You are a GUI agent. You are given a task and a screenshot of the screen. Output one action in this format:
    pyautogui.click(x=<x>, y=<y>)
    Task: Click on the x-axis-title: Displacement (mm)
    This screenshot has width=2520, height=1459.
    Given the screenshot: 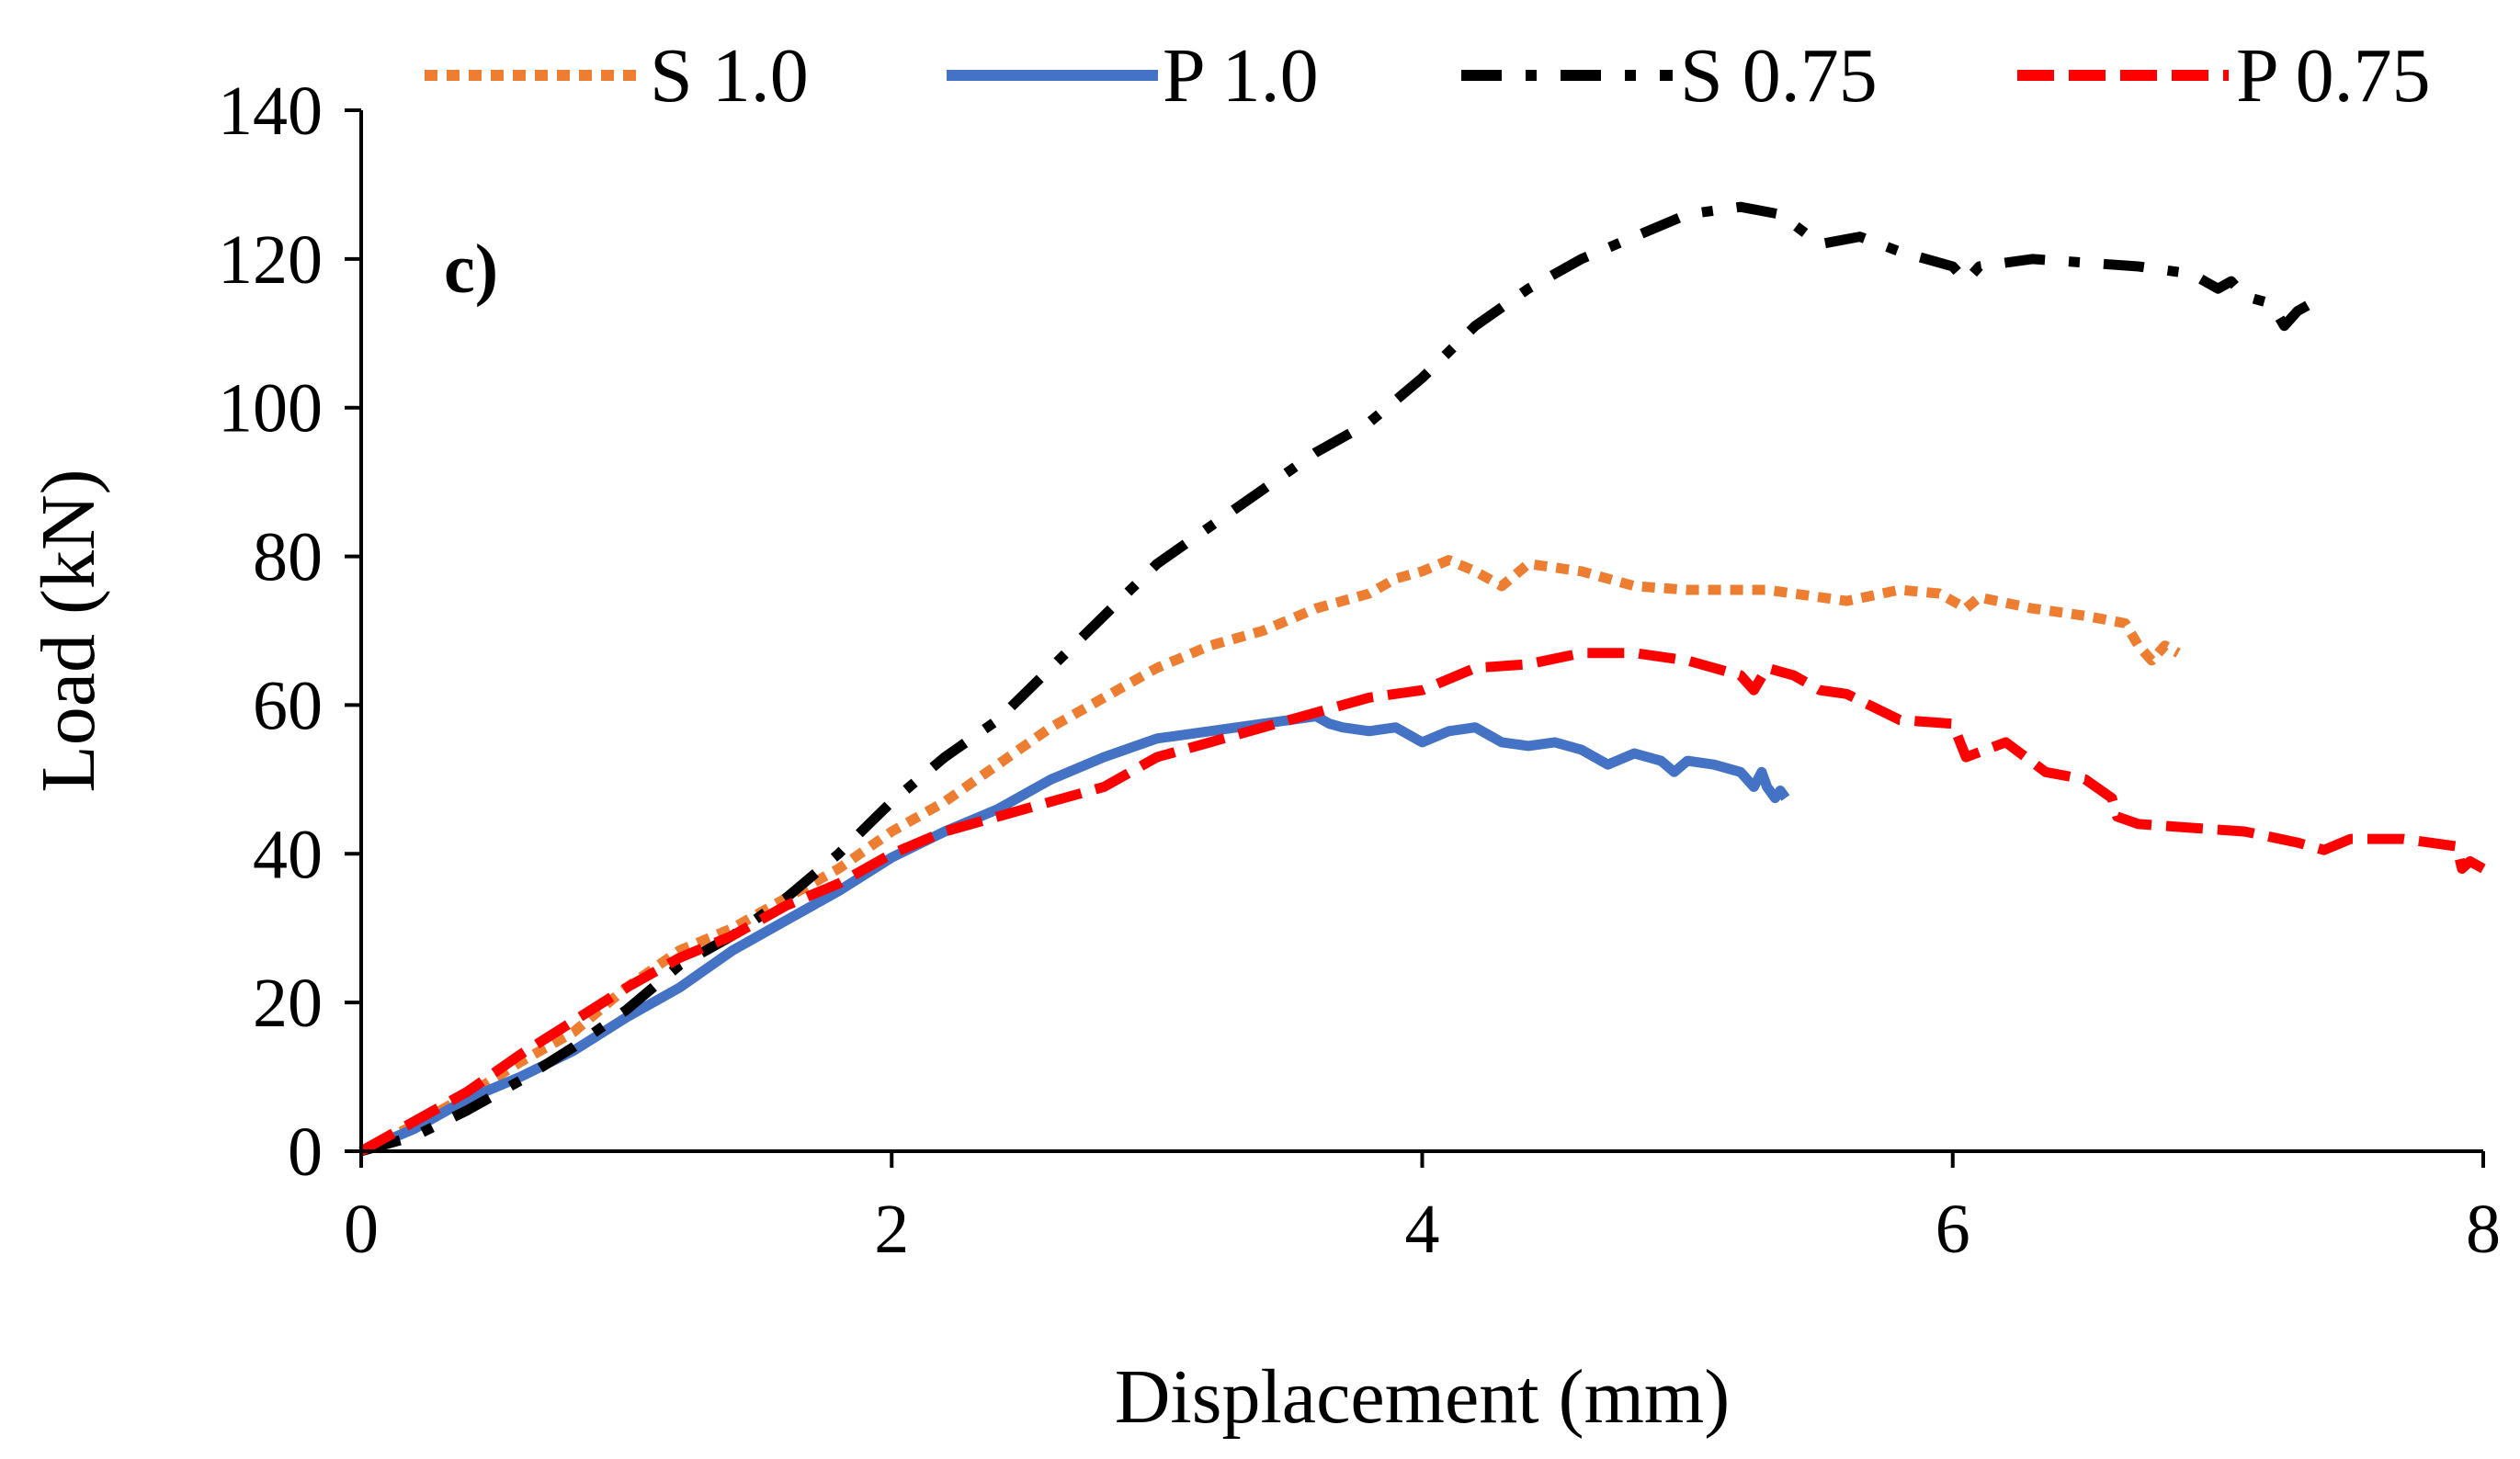 What is the action you would take?
    pyautogui.click(x=1422, y=1397)
    